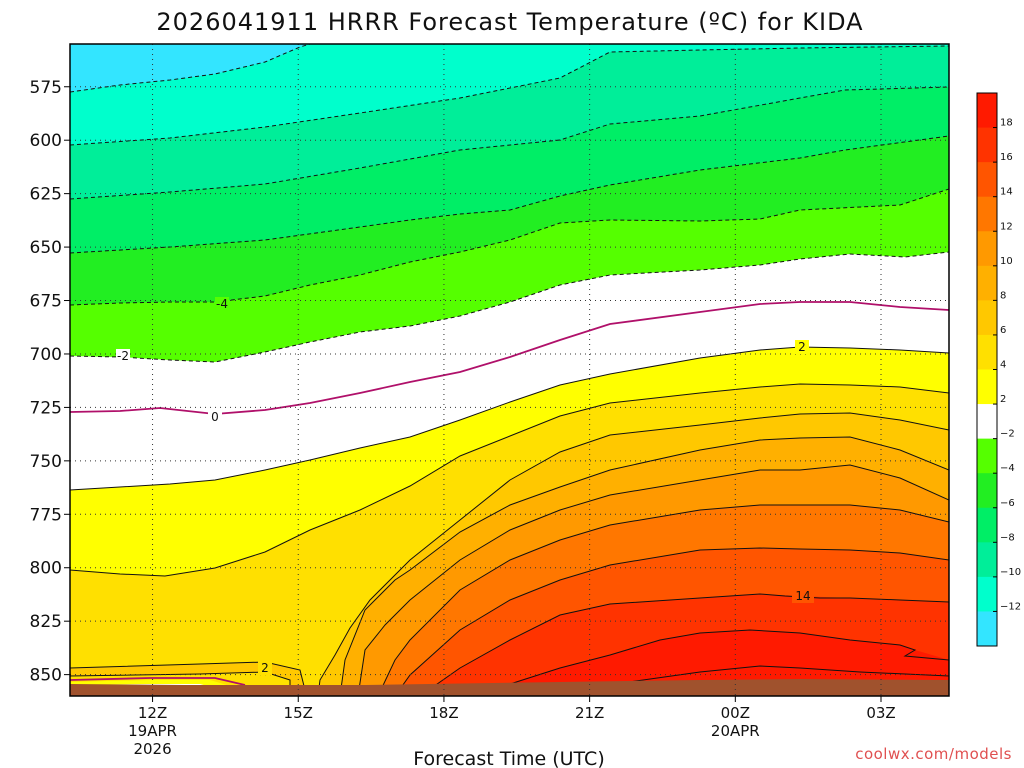  I want to click on colorbar-tick-label: −8, so click(1007, 537).